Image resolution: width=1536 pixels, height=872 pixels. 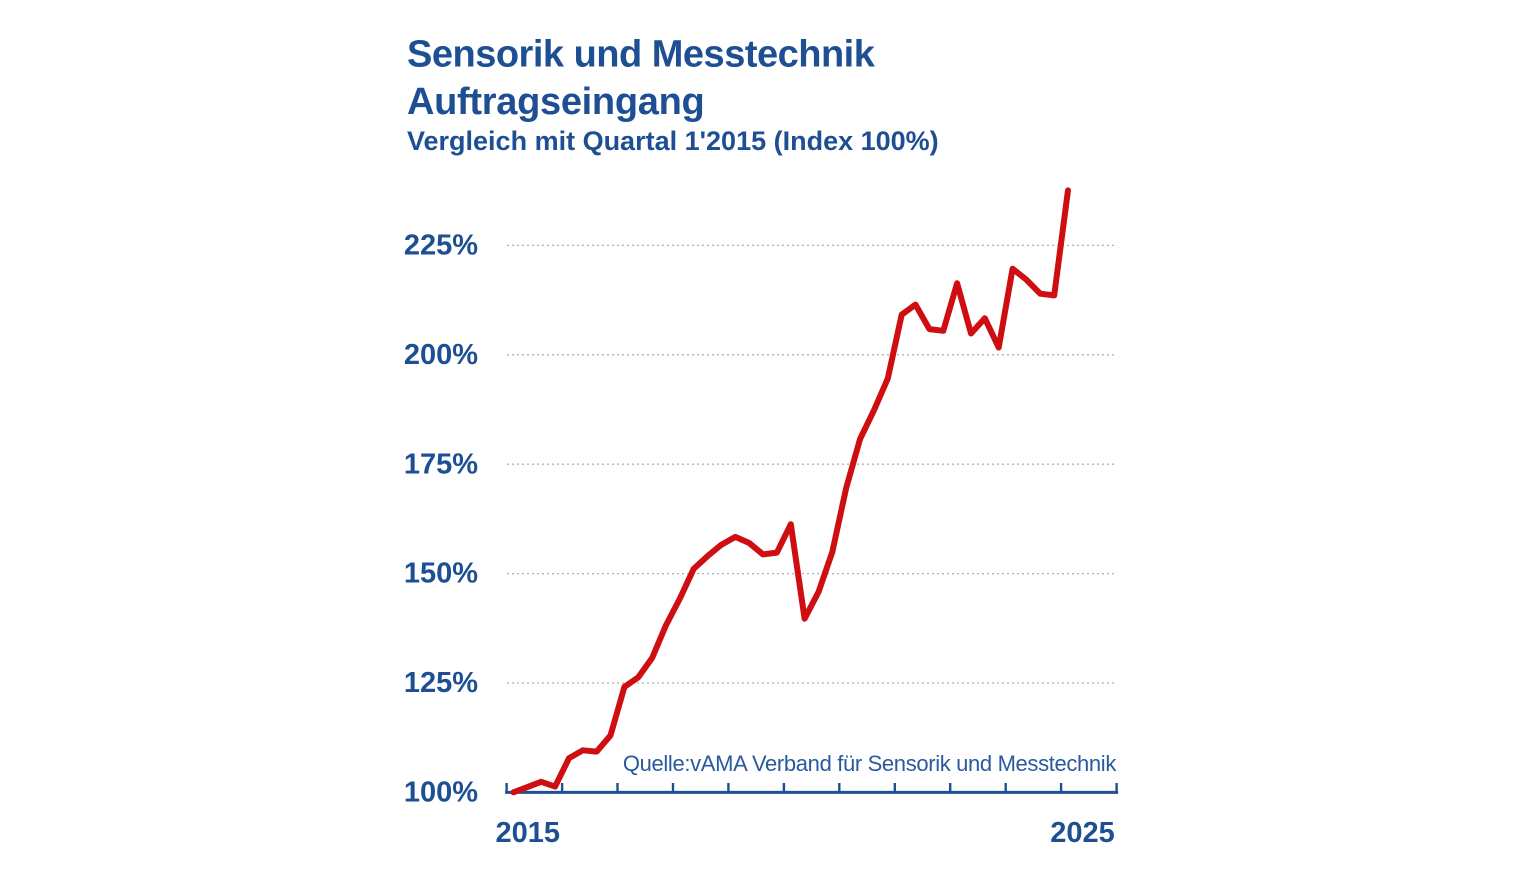 What do you see at coordinates (1082, 833) in the screenshot?
I see `svg-text: 2025` at bounding box center [1082, 833].